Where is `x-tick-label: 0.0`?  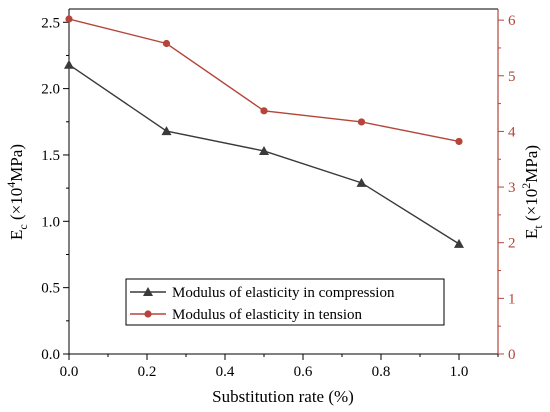 x-tick-label: 0.0 is located at coordinates (69, 372).